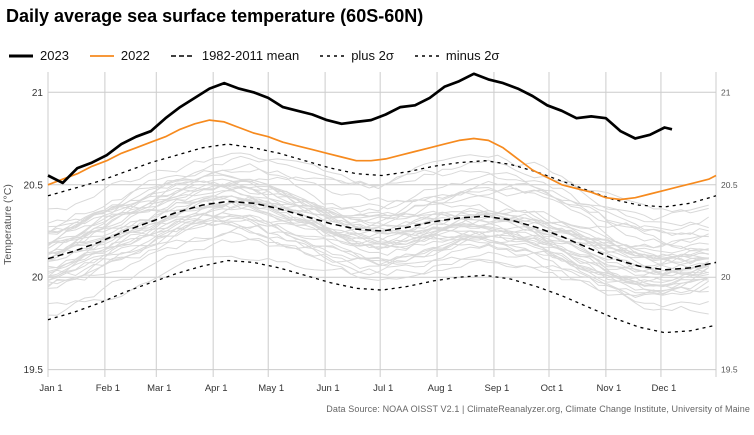 The width and height of the screenshot is (754, 435). Describe the element at coordinates (327, 388) in the screenshot. I see `x-tick-label: Jun 1` at that location.